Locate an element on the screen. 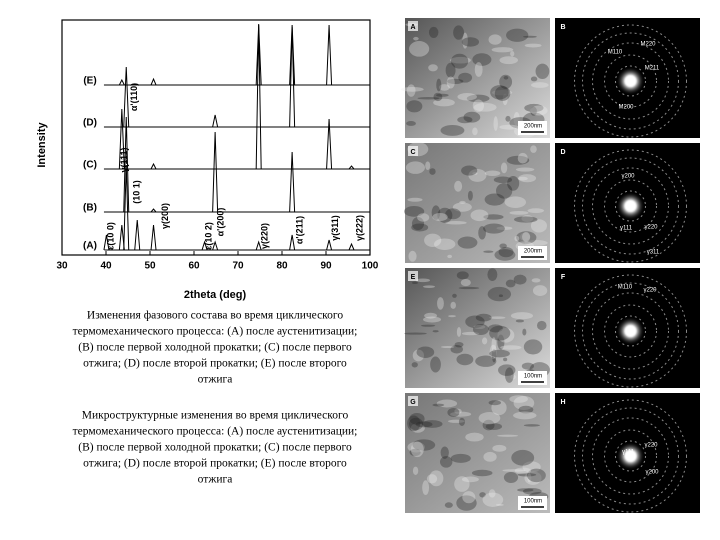 Image resolution: width=720 pixels, height=540 pixels. caption-line: отжига is located at coordinates (215, 380).